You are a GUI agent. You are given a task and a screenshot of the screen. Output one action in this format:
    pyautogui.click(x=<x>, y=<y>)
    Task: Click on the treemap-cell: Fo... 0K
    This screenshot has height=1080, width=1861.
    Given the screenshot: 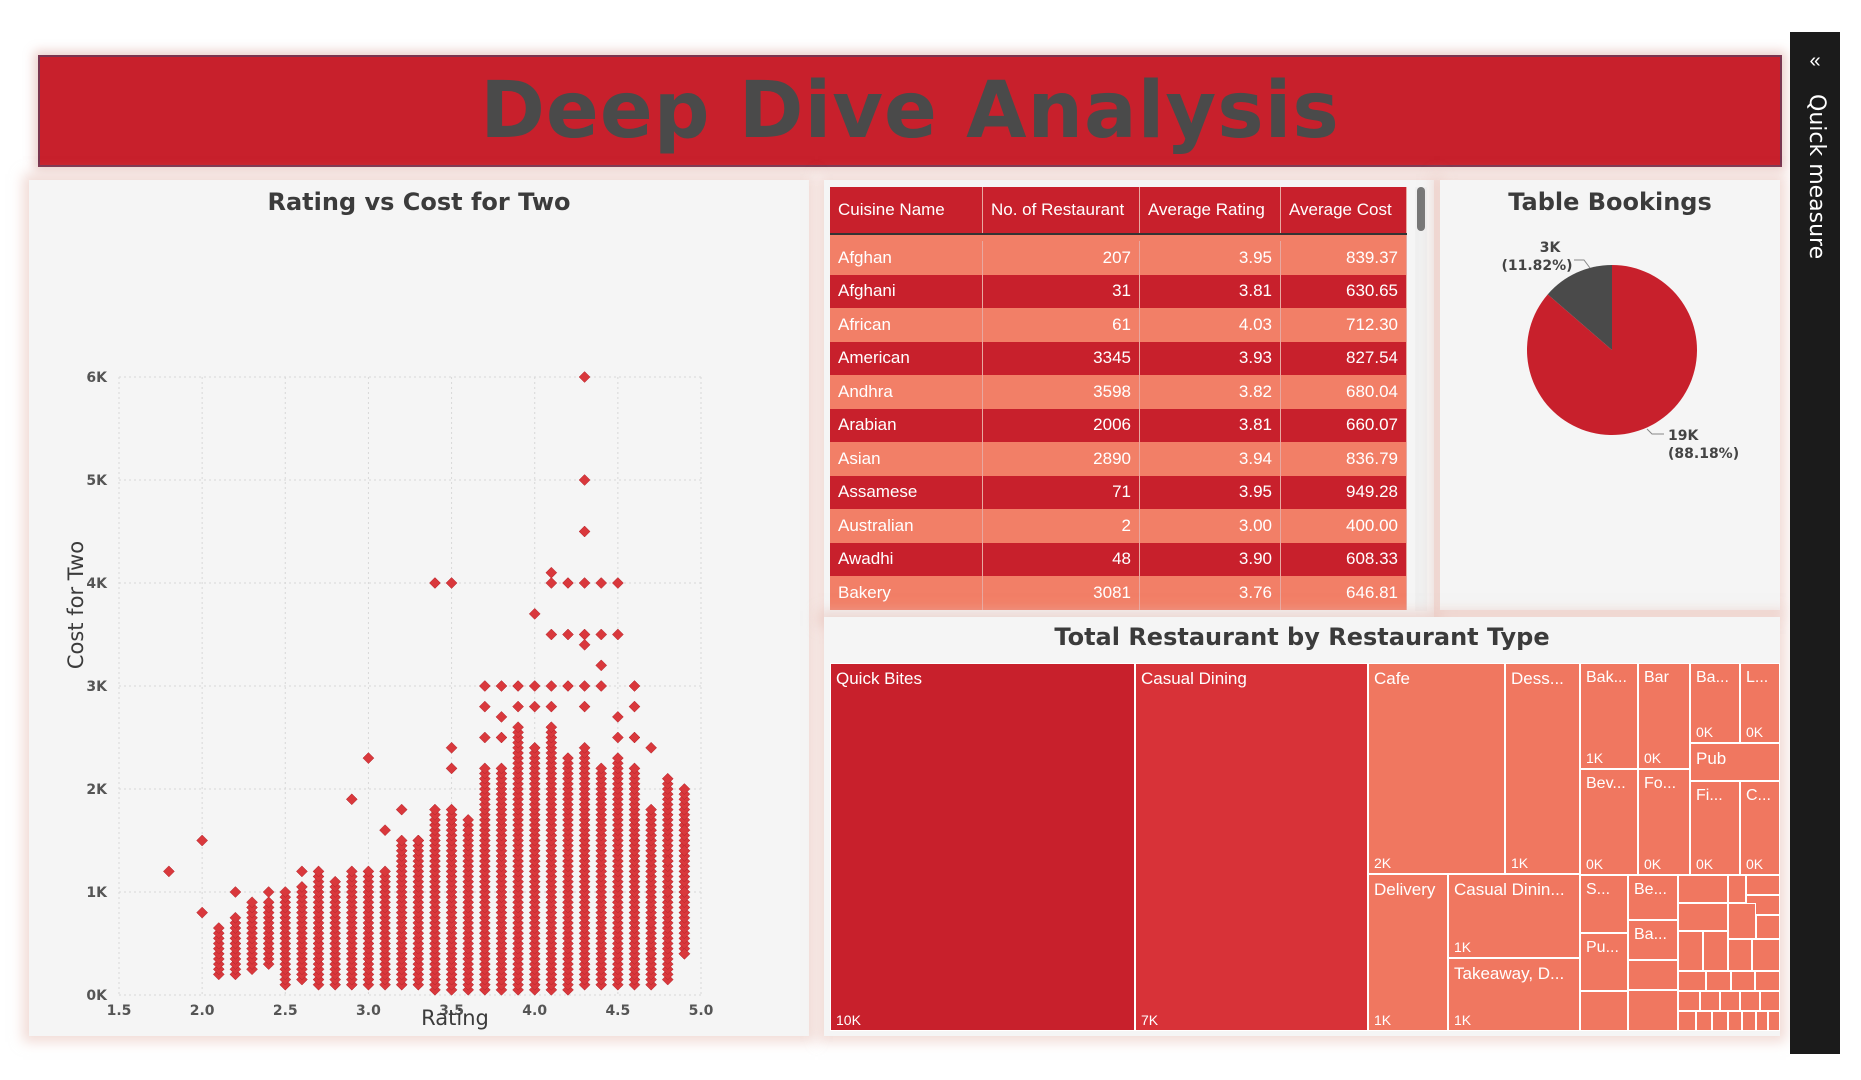 What is the action you would take?
    pyautogui.click(x=1664, y=822)
    